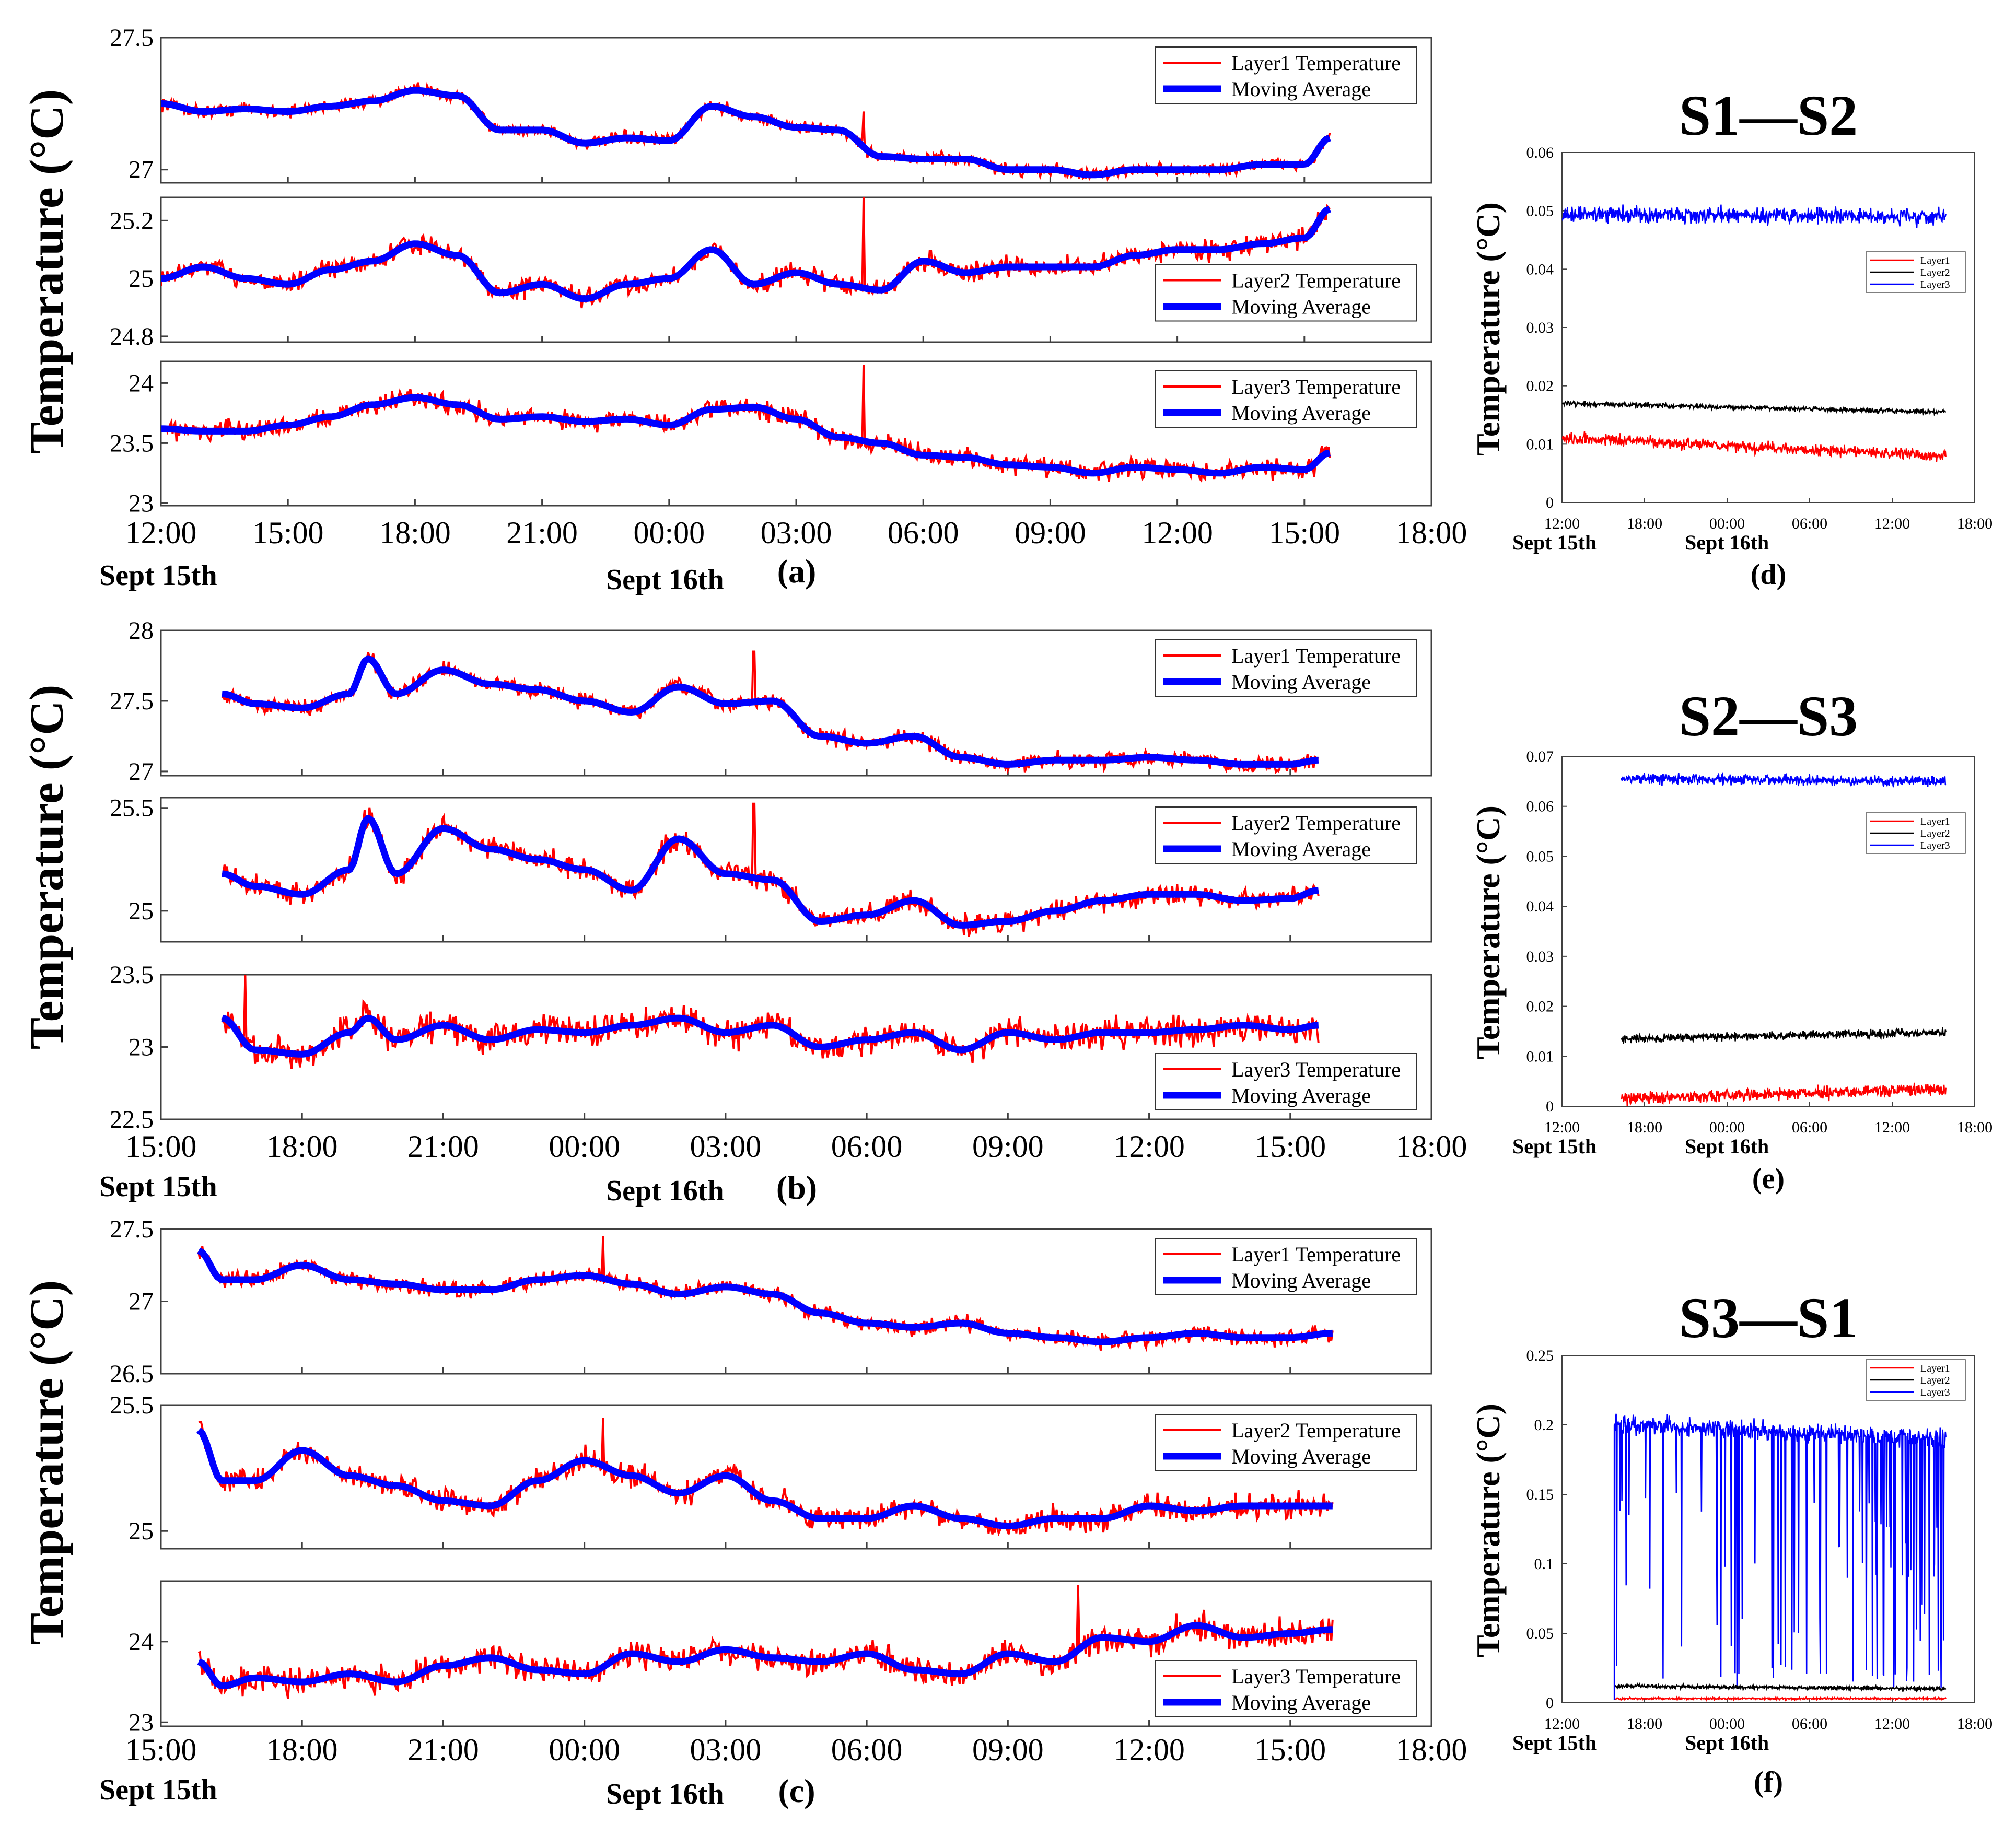 This screenshot has width=2016, height=1837. Describe the element at coordinates (132, 1229) in the screenshot. I see `y-tick-label: 27.5` at that location.